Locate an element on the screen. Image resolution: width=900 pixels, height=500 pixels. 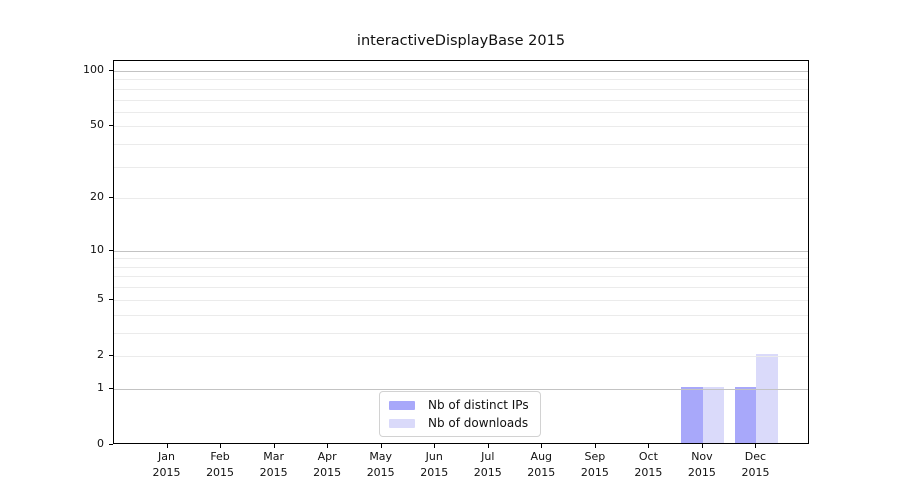
x-axis-tick-label: Oct 2015 is located at coordinates (648, 464).